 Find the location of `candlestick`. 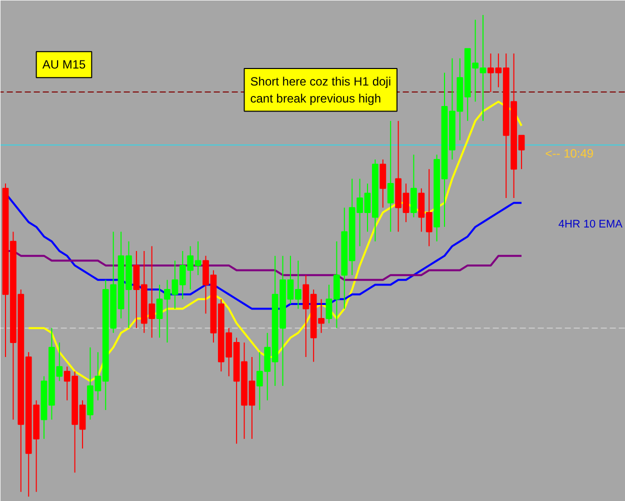

candlestick is located at coordinates (390, 176).